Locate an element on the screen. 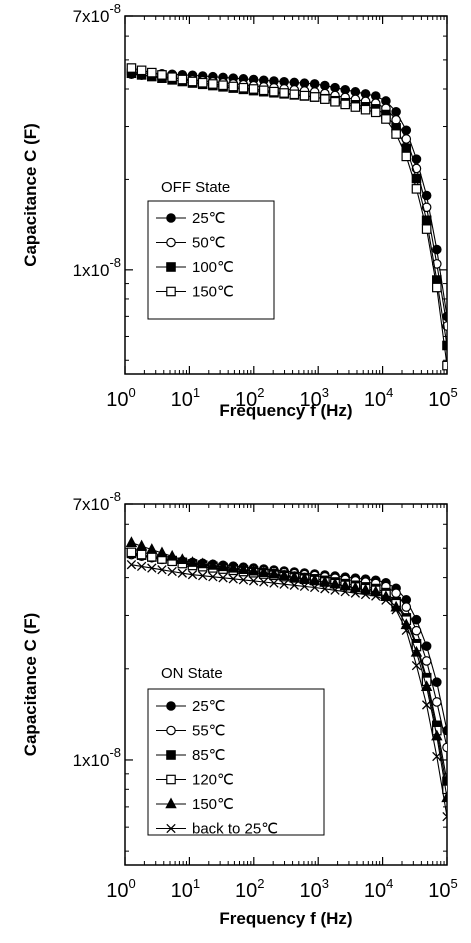  y-tick-label: 7x10⁻⁸ is located at coordinates (97, 13).